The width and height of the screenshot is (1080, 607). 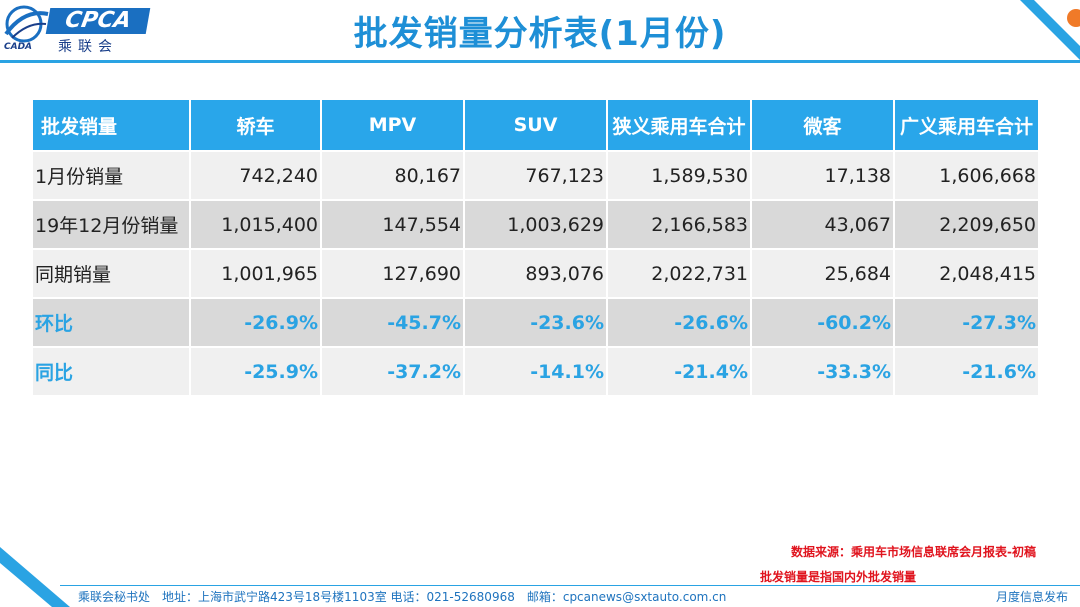 What do you see at coordinates (1073, 18) in the screenshot?
I see `corner-badge-icon` at bounding box center [1073, 18].